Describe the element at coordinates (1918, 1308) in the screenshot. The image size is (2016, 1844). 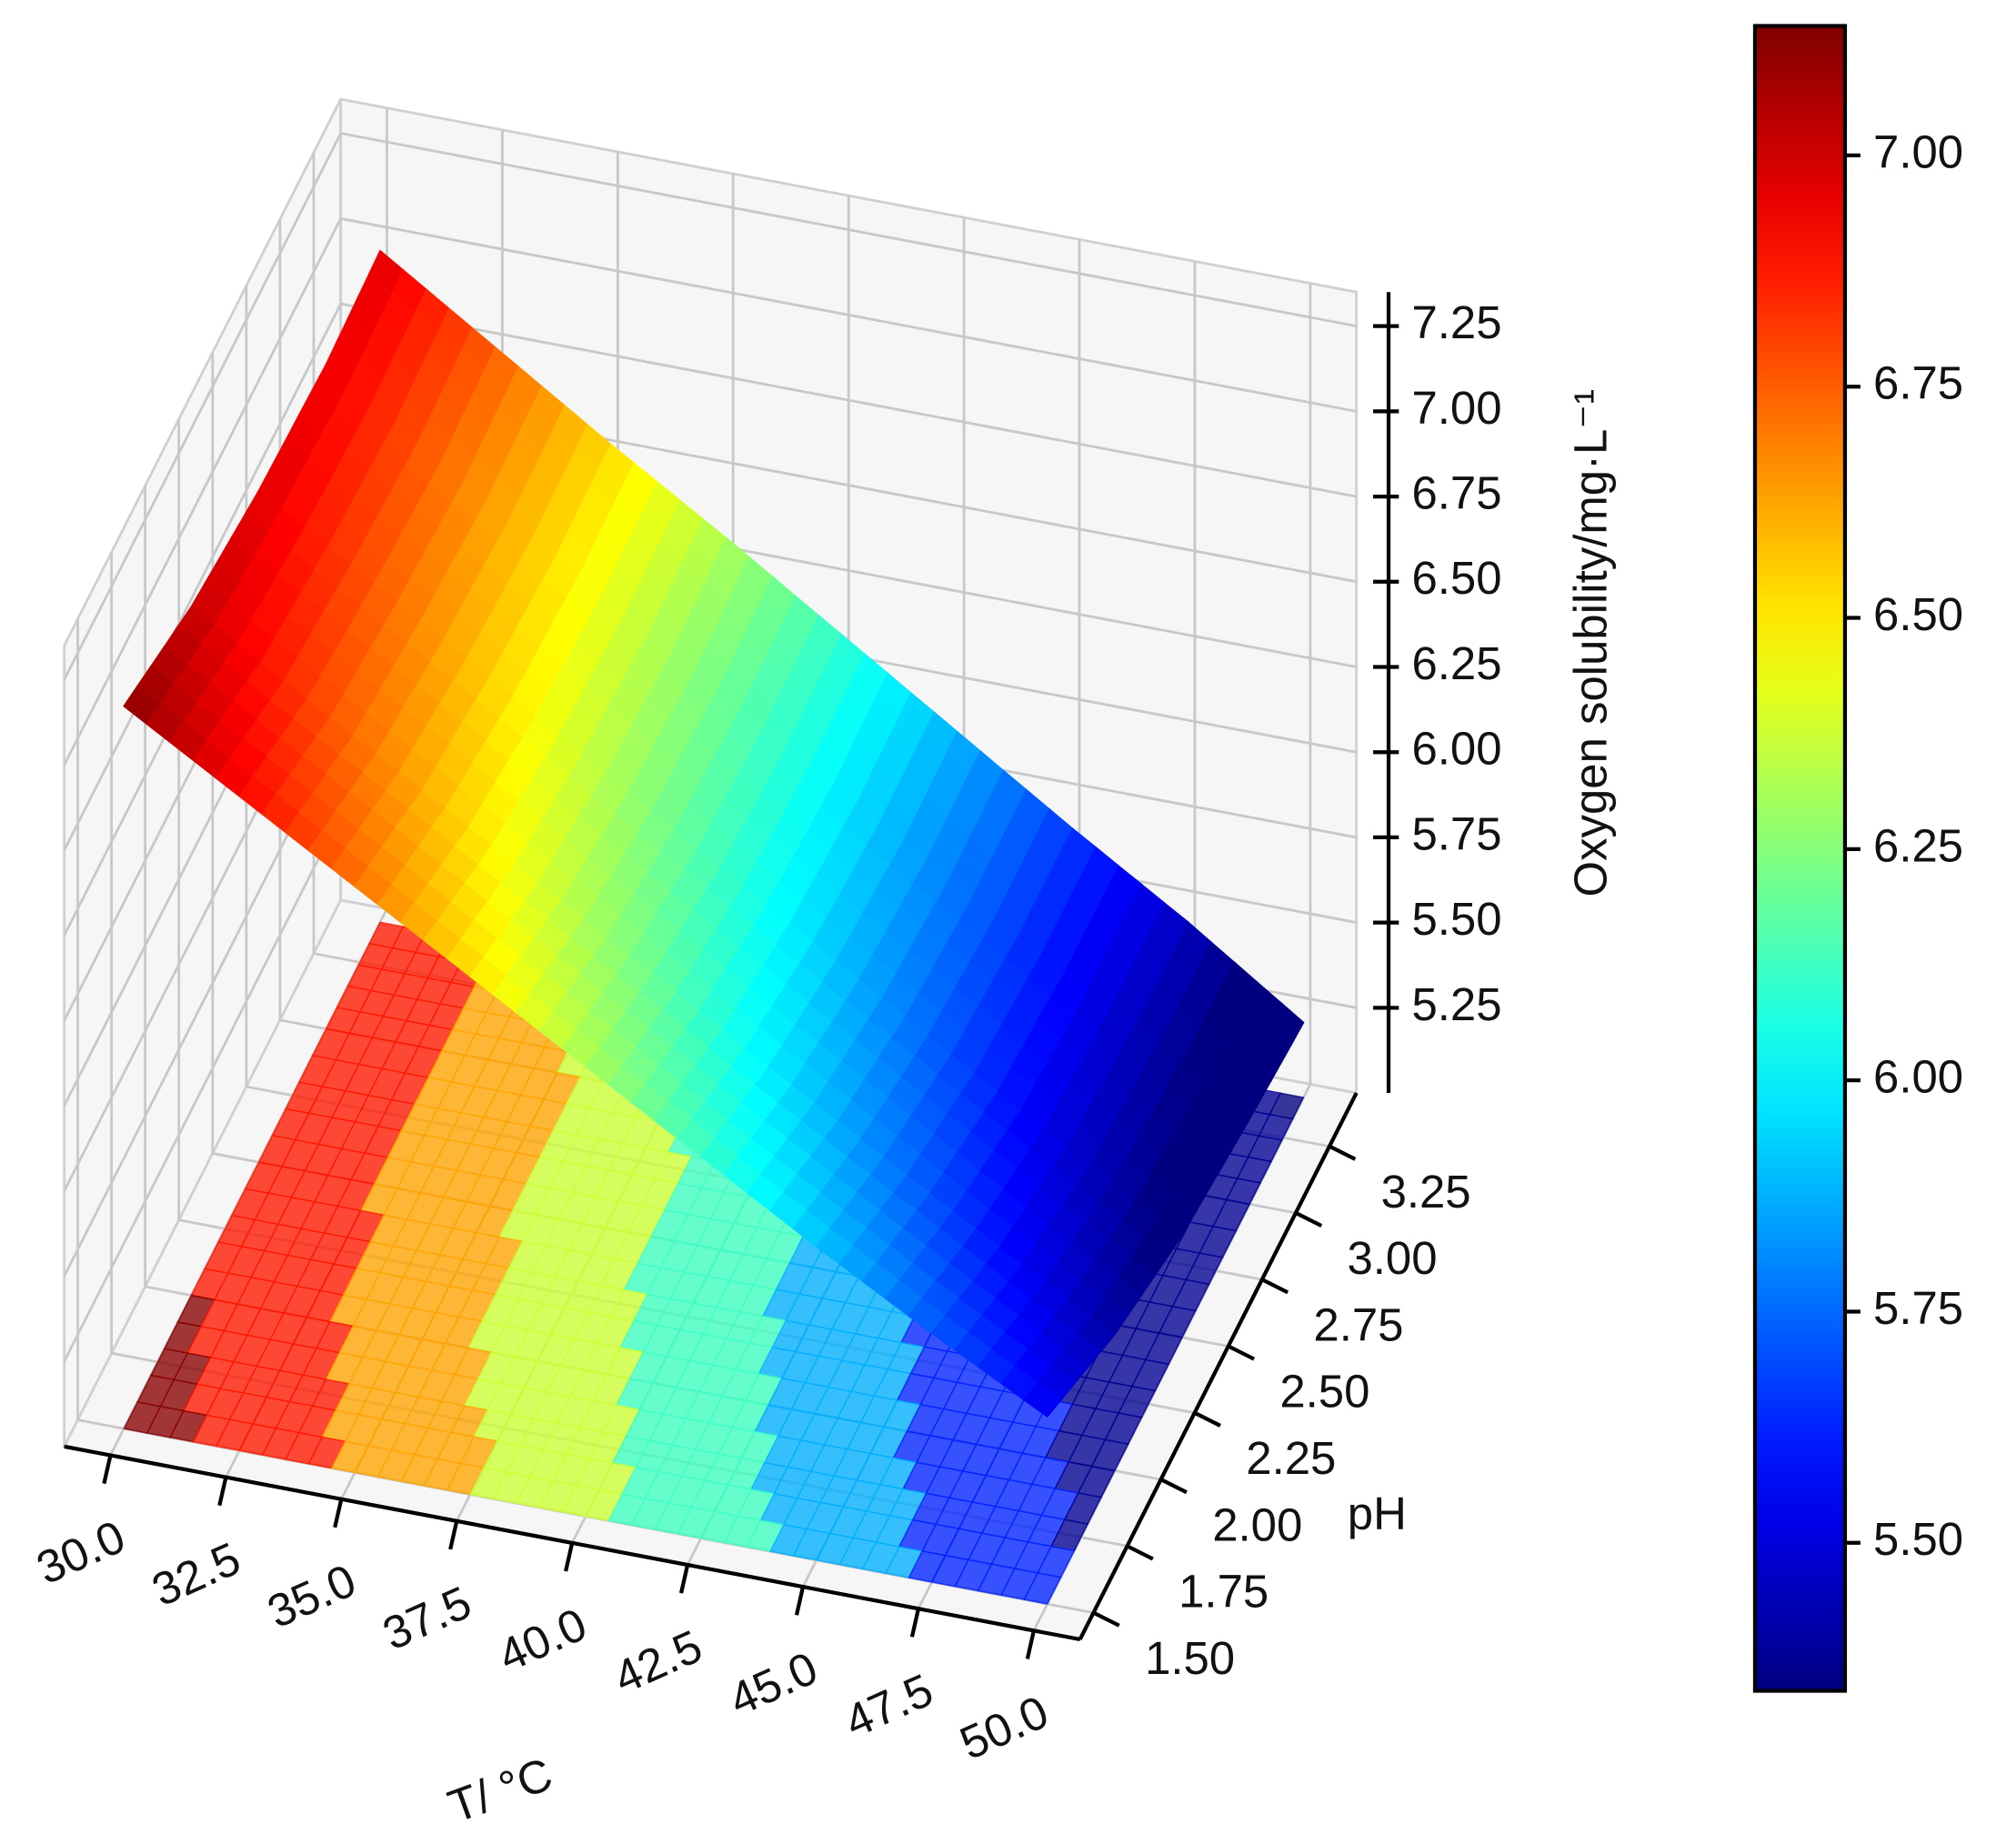
I see `colorbar-tick-label: 5.75` at that location.